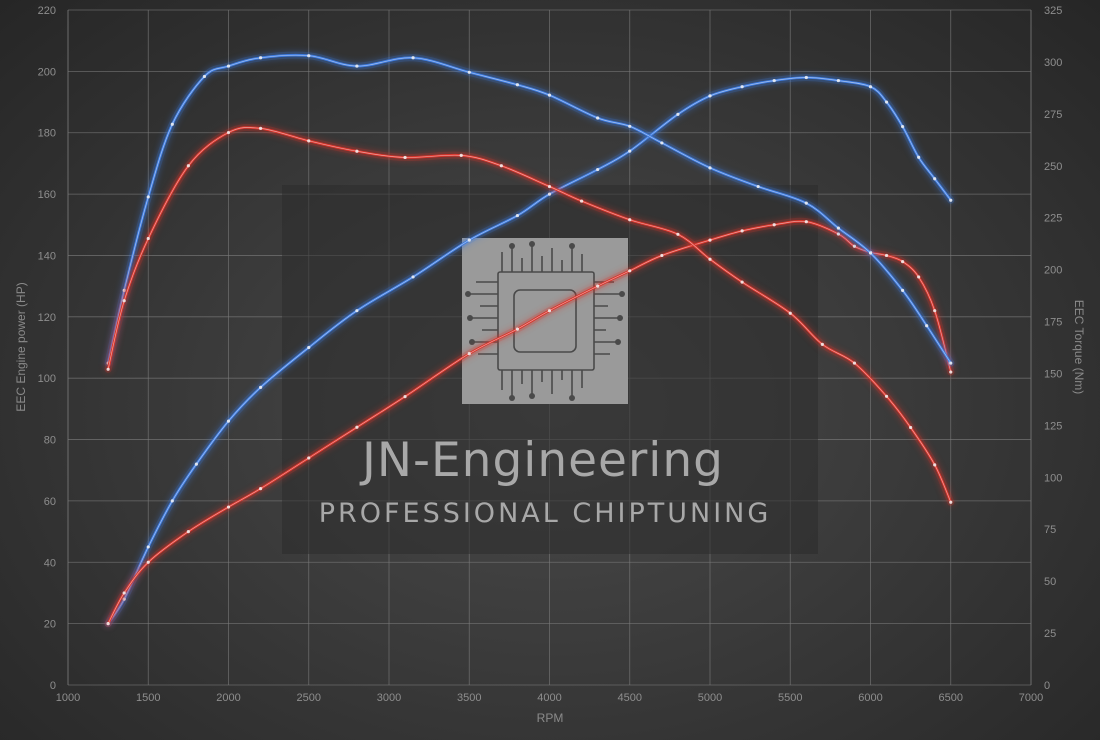 This screenshot has width=1100, height=740. What do you see at coordinates (1050, 530) in the screenshot?
I see `y-right-tick-label: 75` at bounding box center [1050, 530].